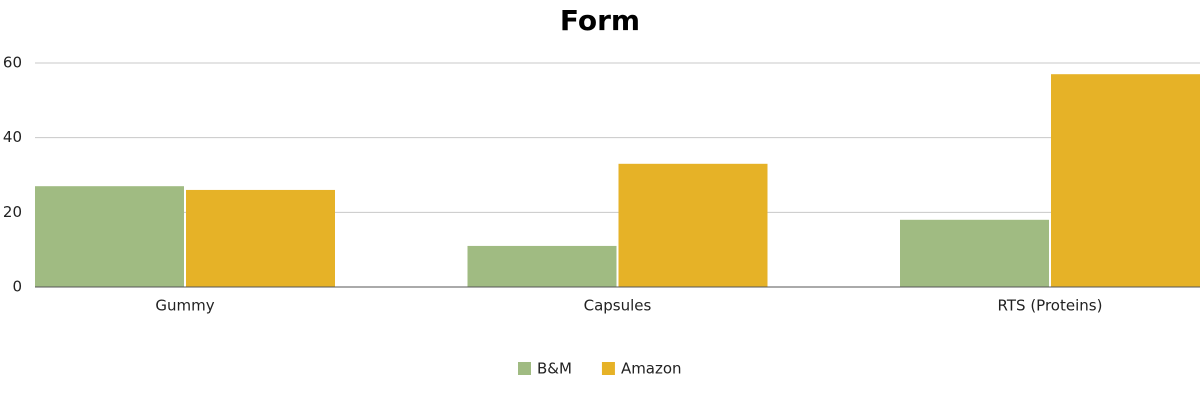  I want to click on y-tick-label: 40, so click(12, 137).